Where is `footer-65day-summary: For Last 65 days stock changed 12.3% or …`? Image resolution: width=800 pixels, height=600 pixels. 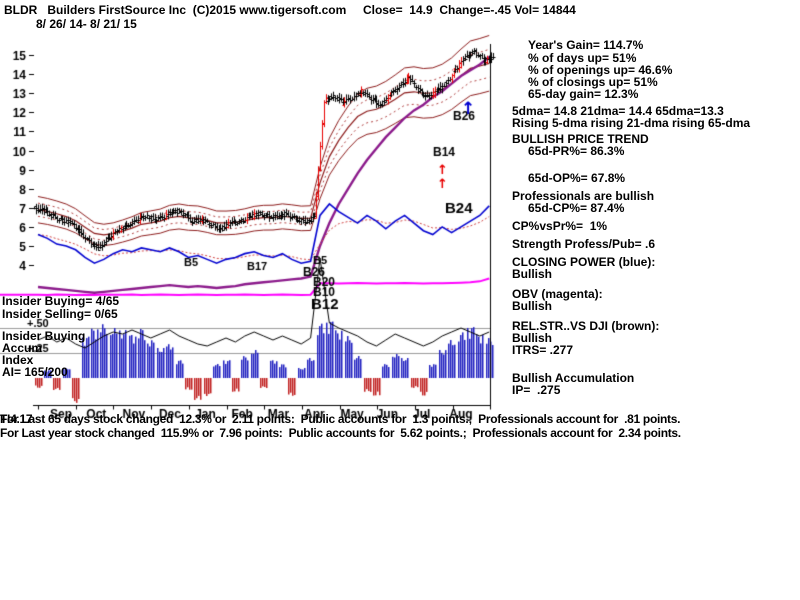 footer-65day-summary: For Last 65 days stock changed 12.3% or … is located at coordinates (340, 419).